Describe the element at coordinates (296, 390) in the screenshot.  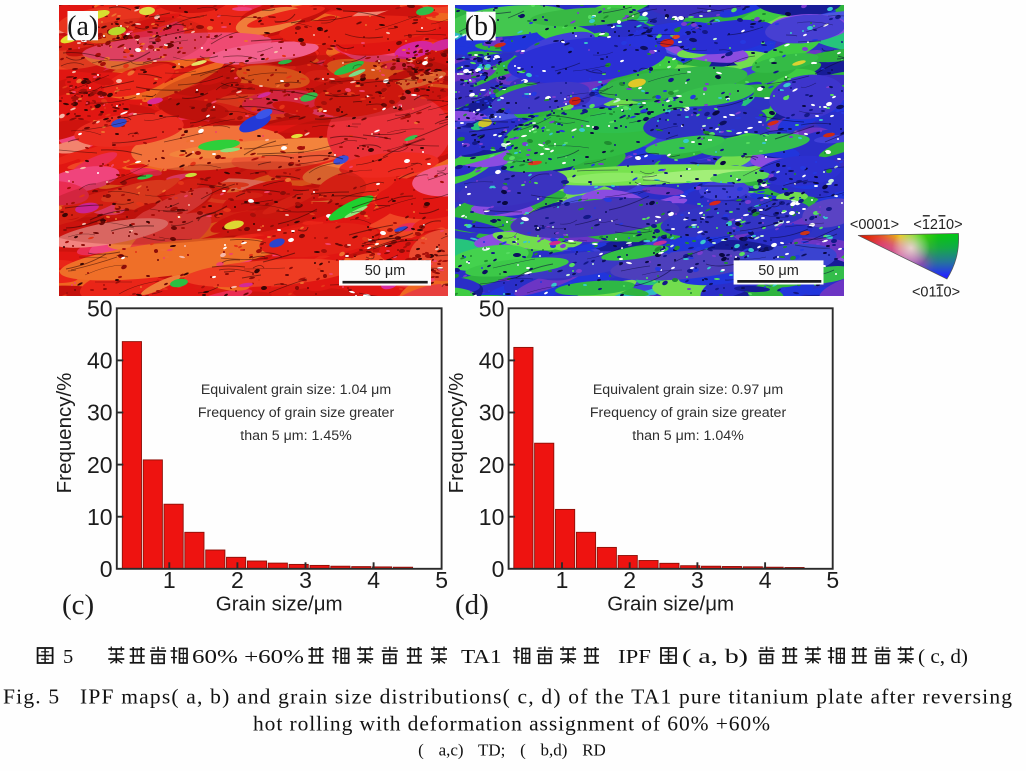
I see `svg-text: Equivalent grain size: 1.04 μm` at that location.